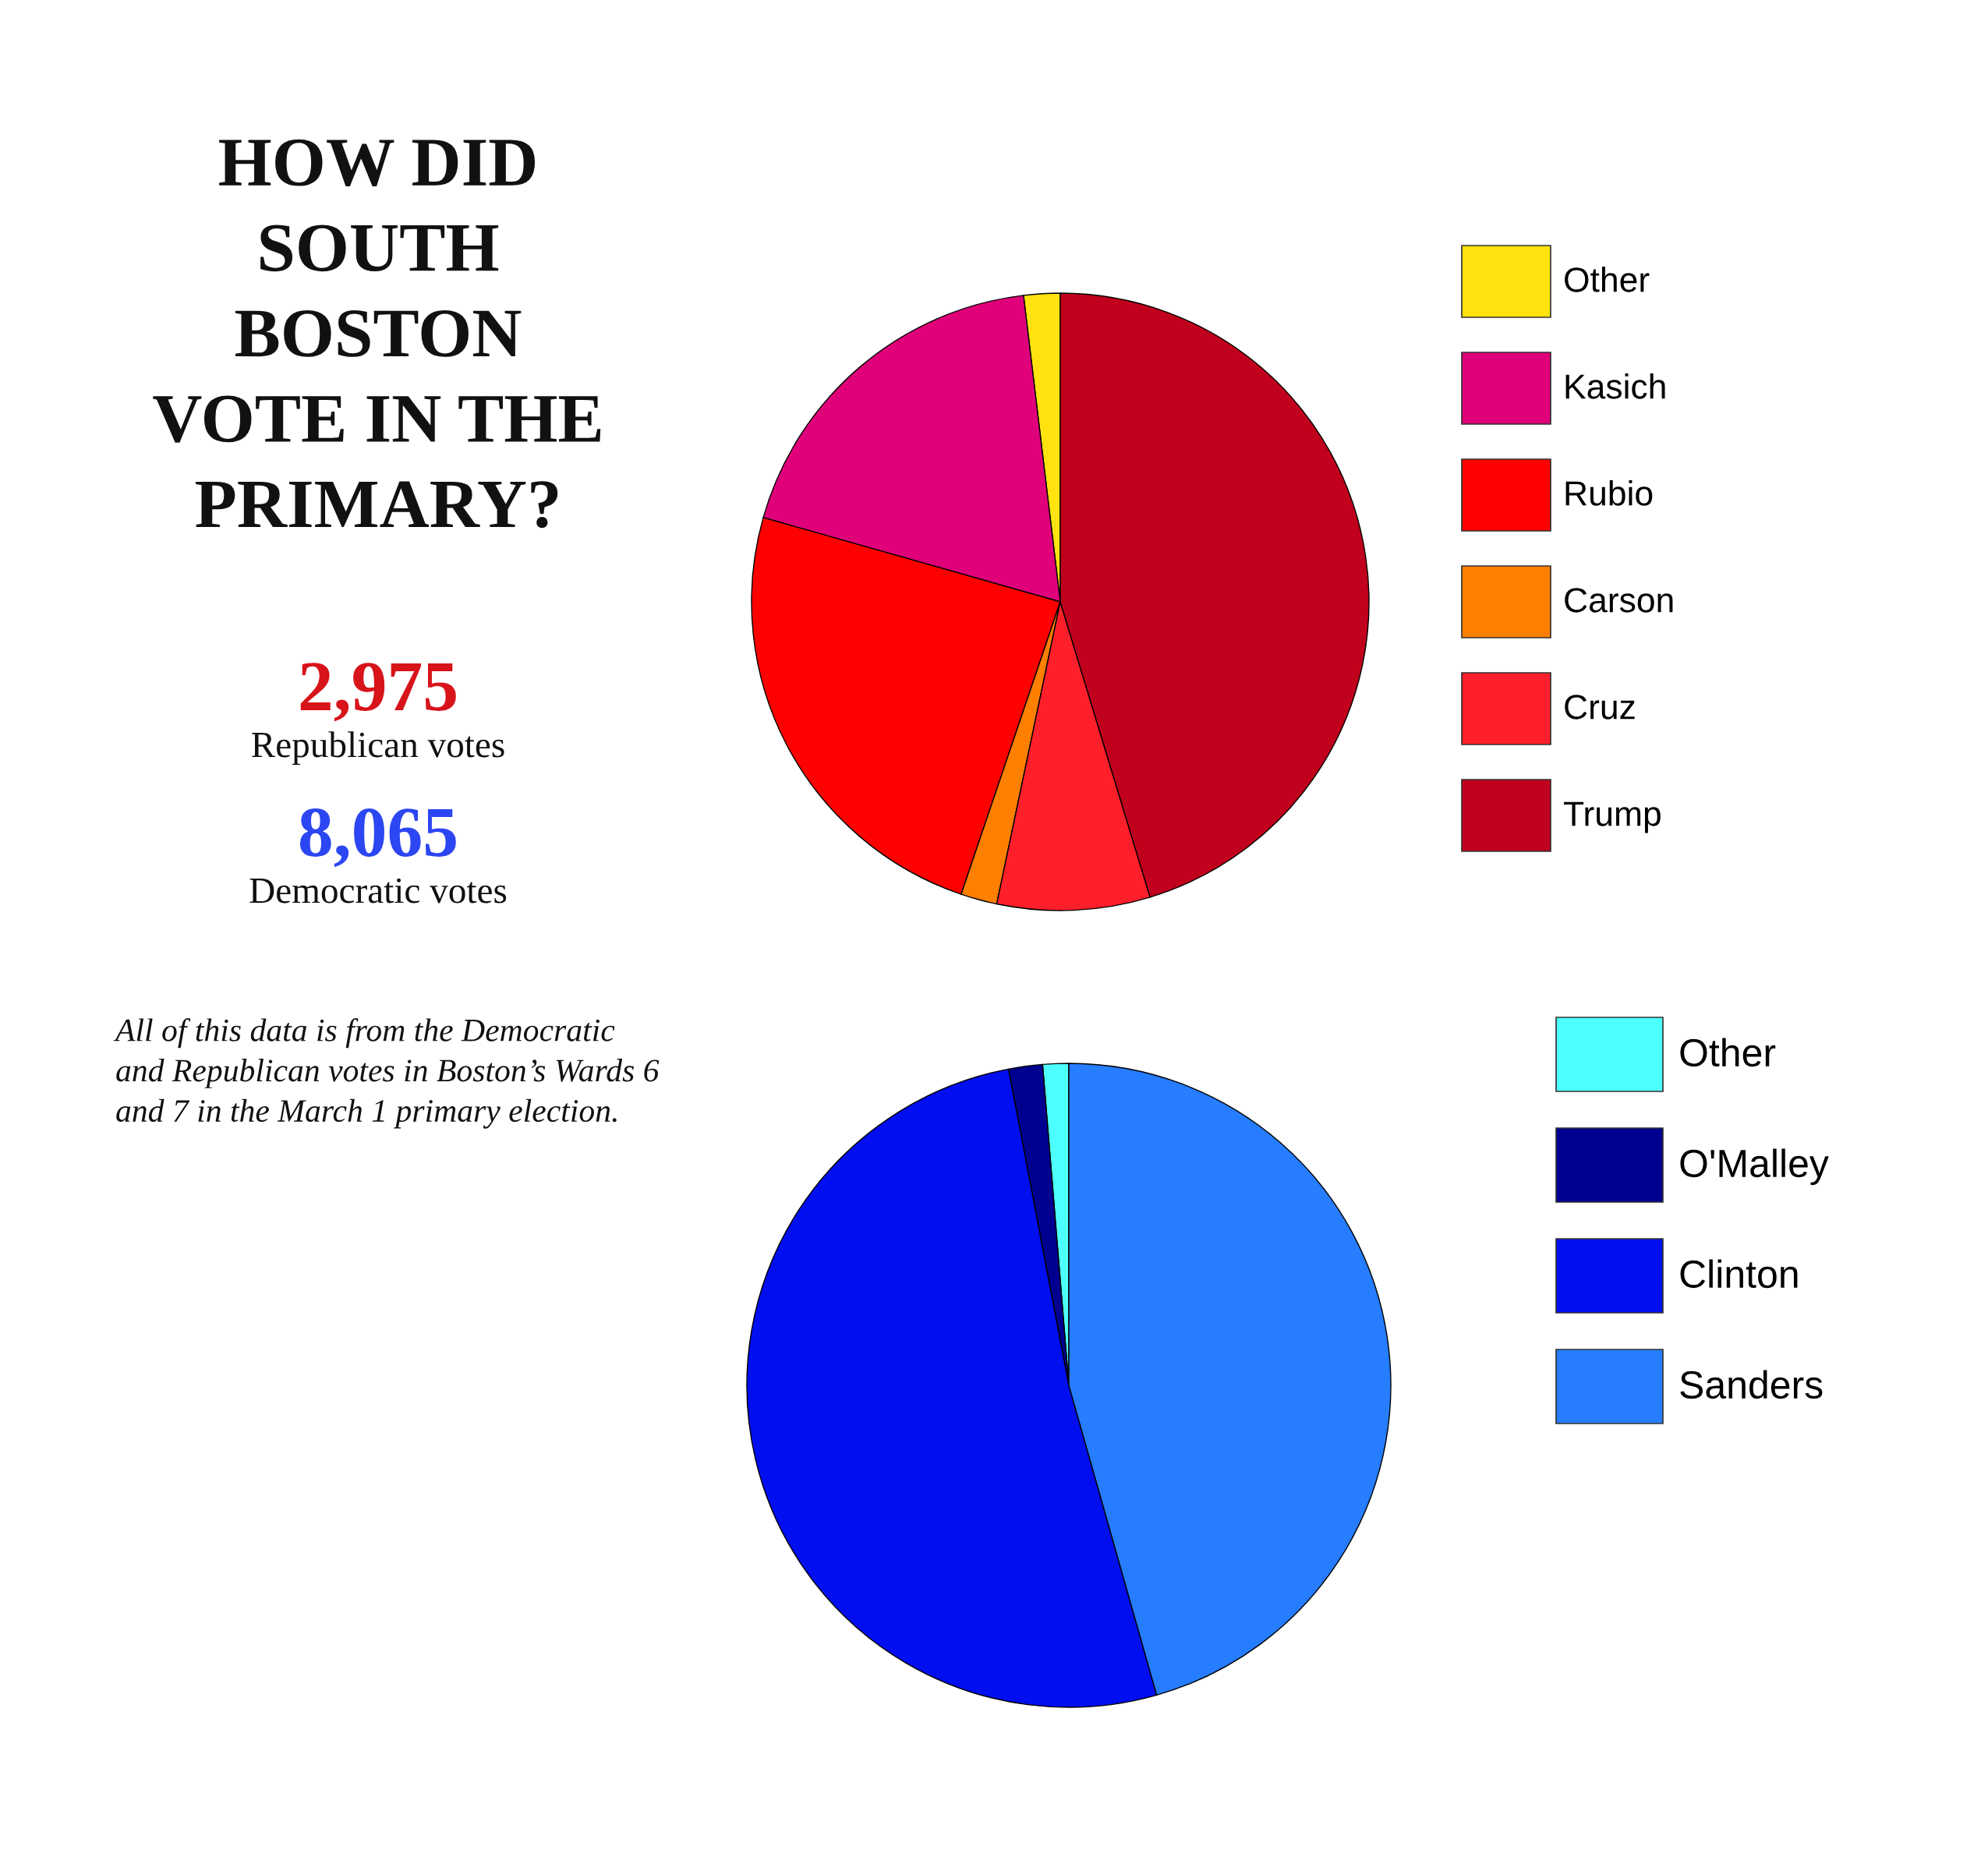 This screenshot has height=1871, width=1988. What do you see at coordinates (378, 891) in the screenshot?
I see `text: Democratic votes` at bounding box center [378, 891].